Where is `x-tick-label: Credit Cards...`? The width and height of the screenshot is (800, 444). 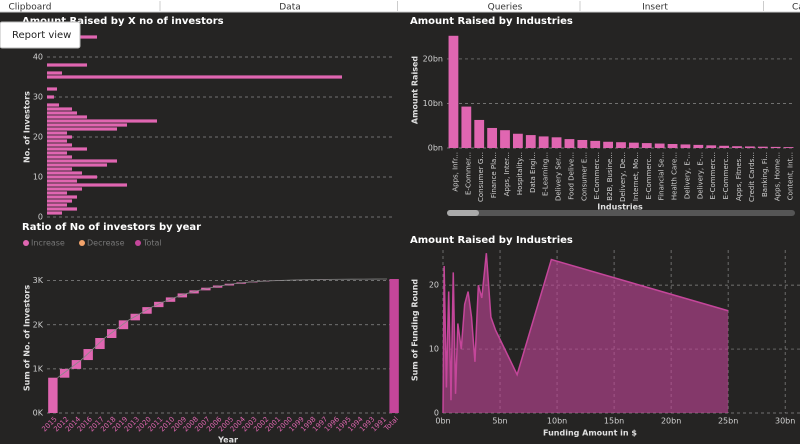
x-tick-label: Credit Cards... is located at coordinates (752, 177).